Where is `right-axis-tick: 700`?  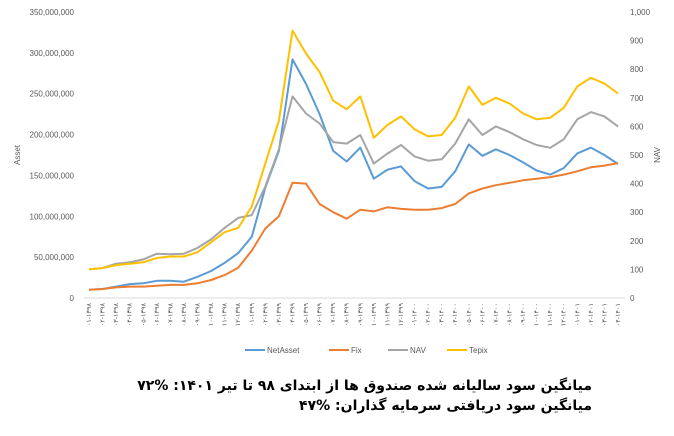
right-axis-tick: 700 is located at coordinates (637, 98).